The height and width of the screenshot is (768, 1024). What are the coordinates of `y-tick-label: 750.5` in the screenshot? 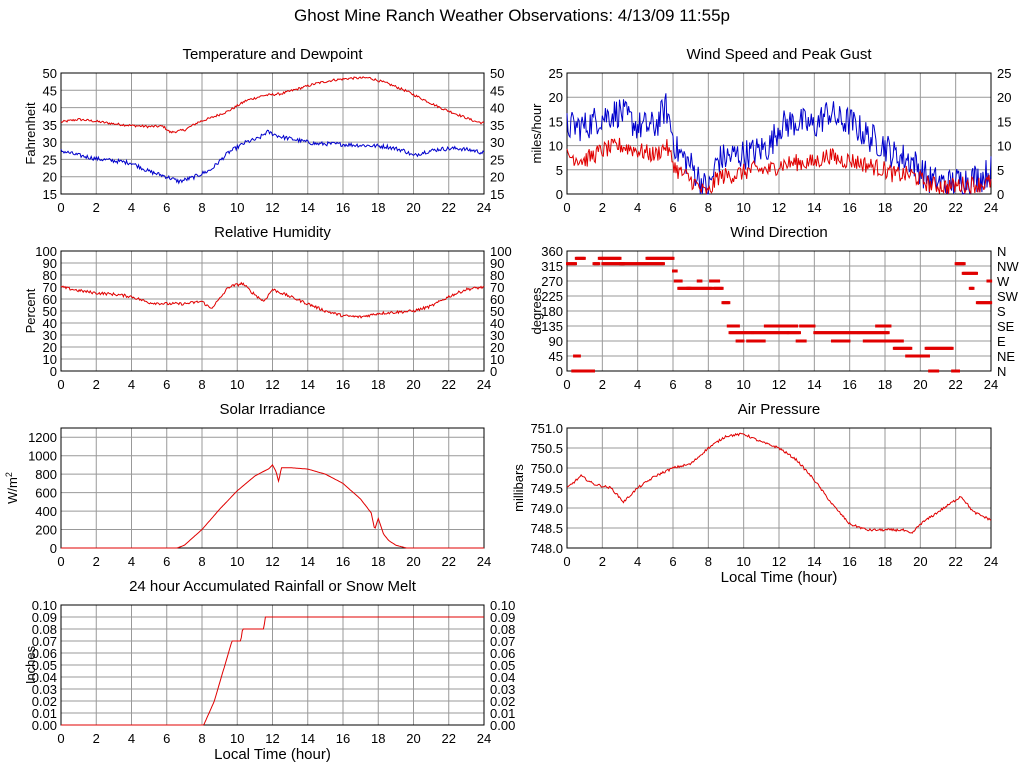 It's located at (546, 448).